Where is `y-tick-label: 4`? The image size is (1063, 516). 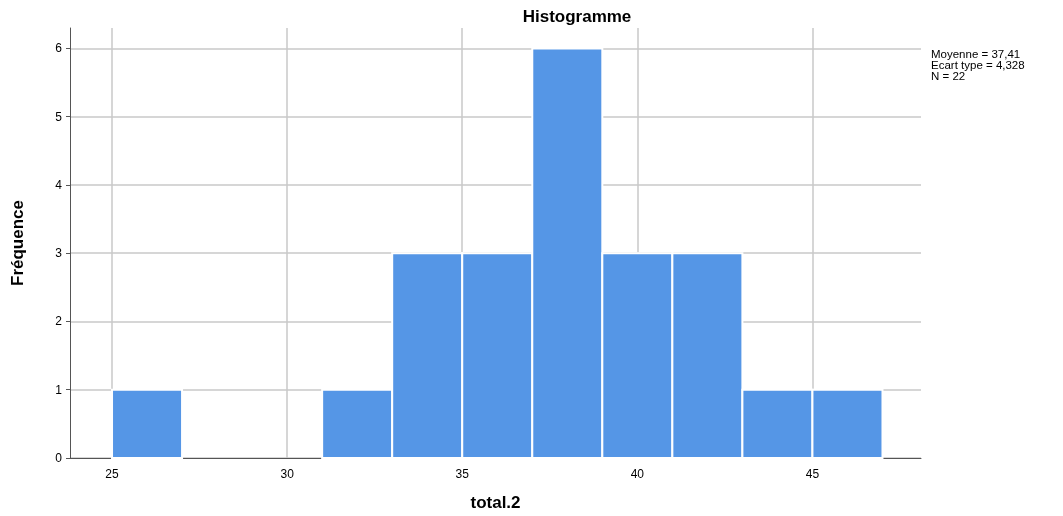 y-tick-label: 4 is located at coordinates (59, 184).